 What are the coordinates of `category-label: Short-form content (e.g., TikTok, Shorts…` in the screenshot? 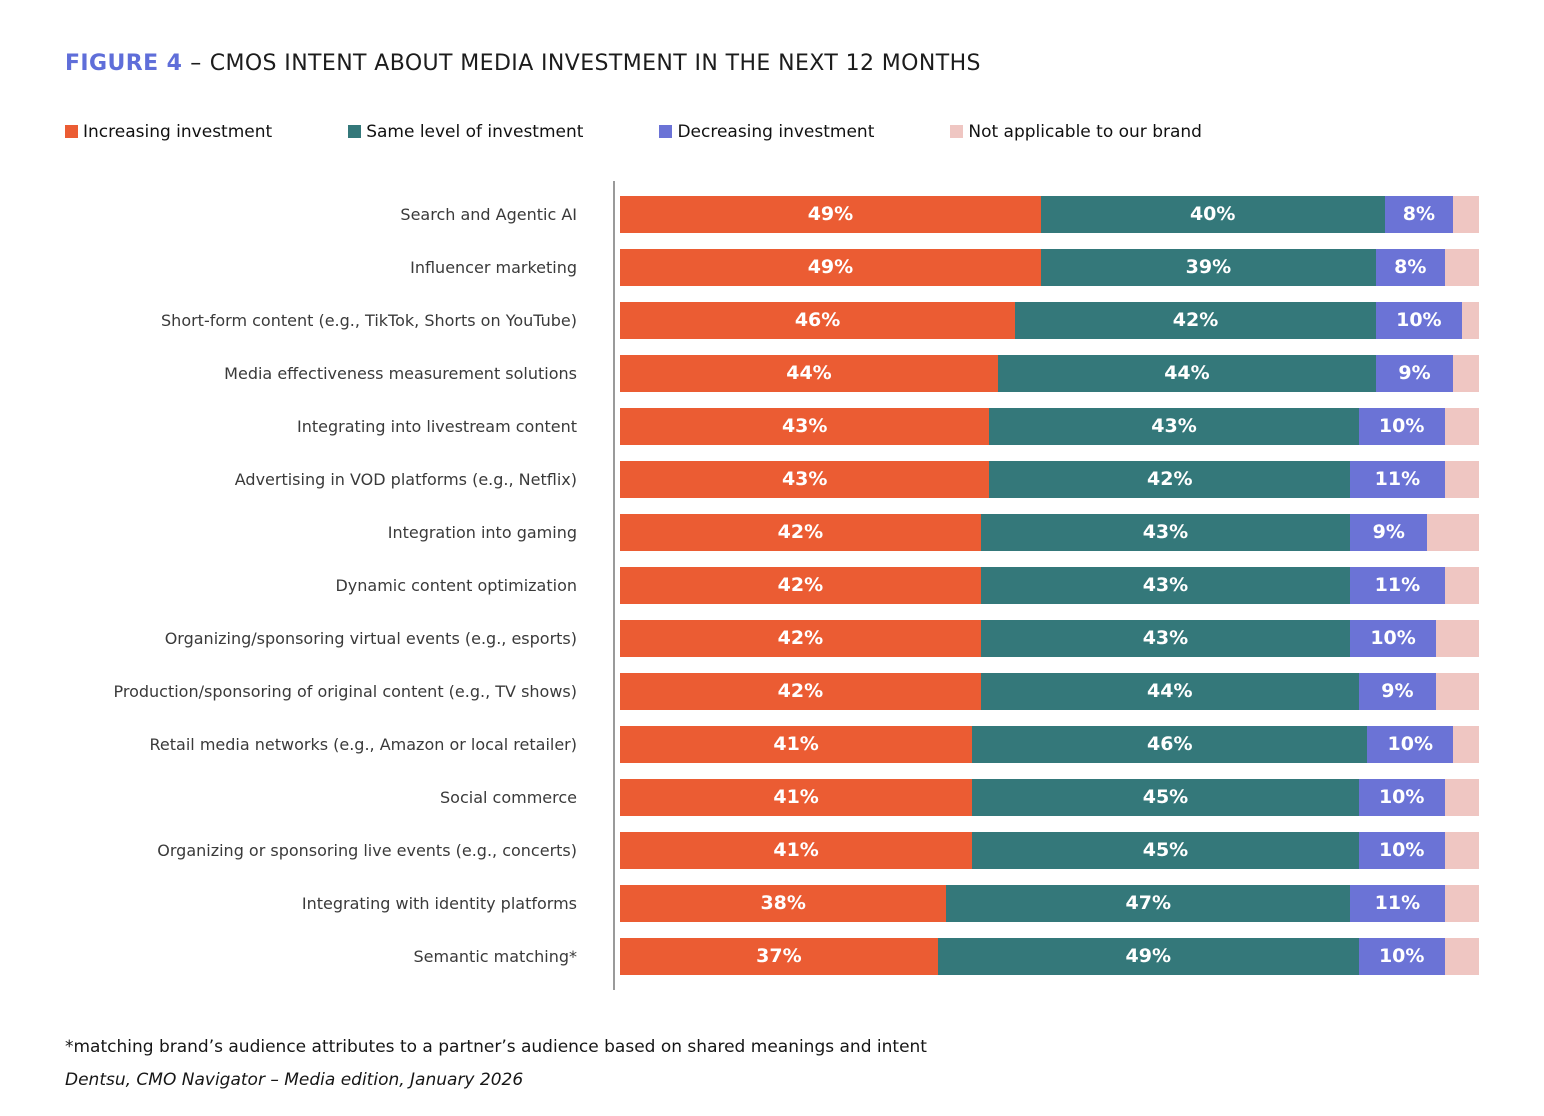 It's located at (369, 320).